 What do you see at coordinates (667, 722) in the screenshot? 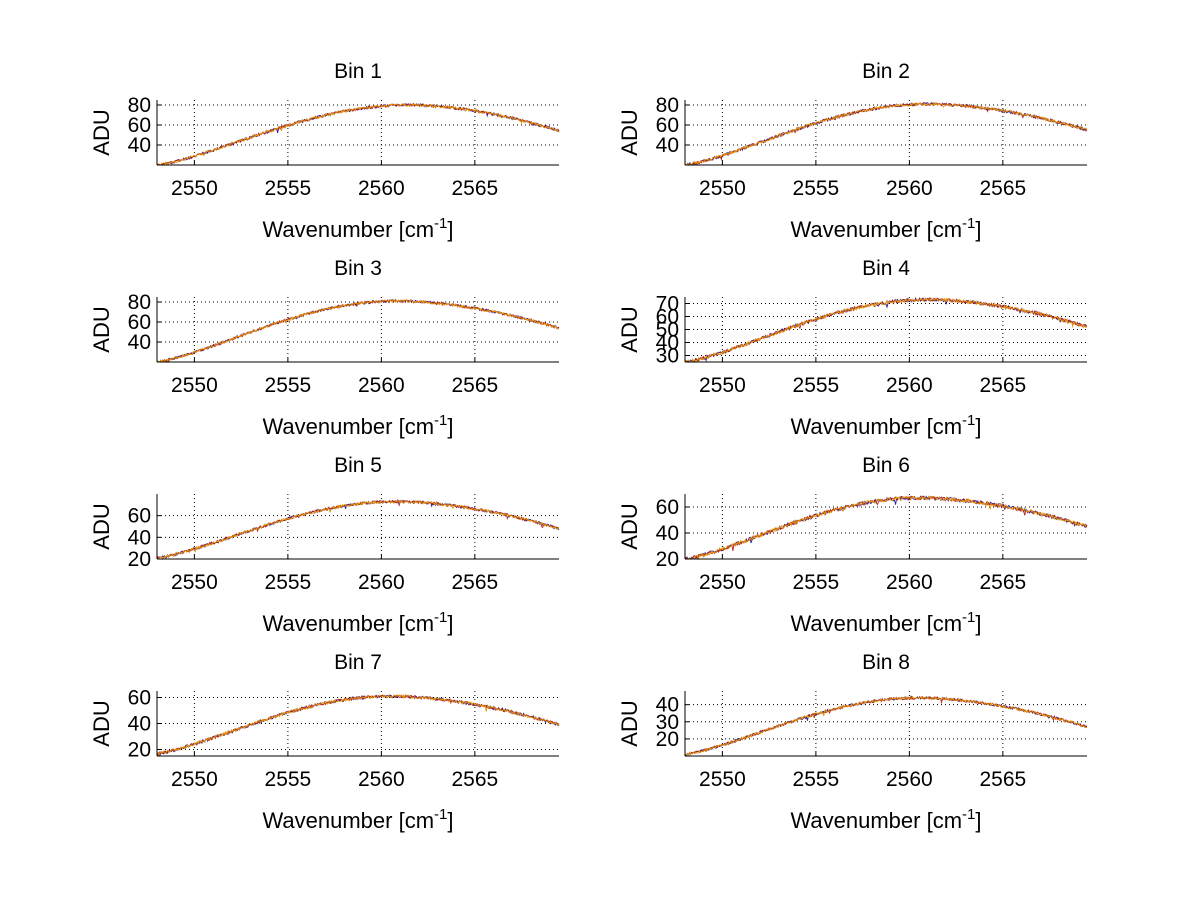
I see `y-tick-label: 30` at bounding box center [667, 722].